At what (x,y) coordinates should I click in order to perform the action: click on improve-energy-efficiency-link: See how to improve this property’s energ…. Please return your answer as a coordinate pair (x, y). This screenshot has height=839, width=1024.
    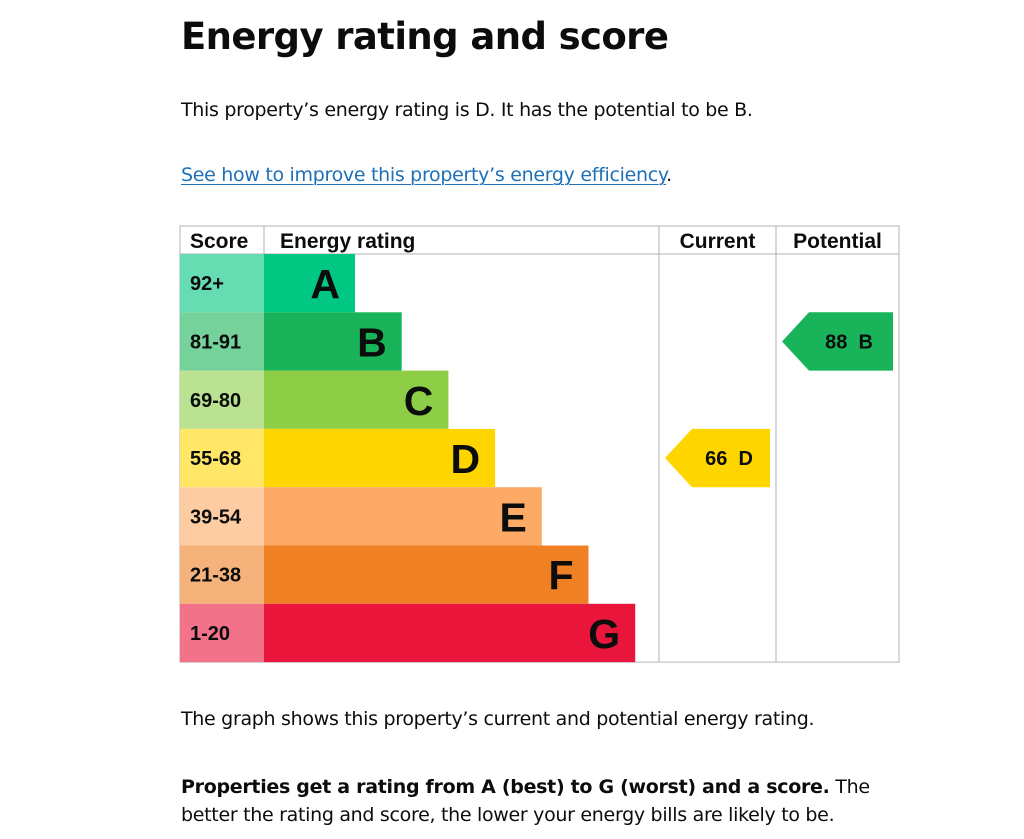
    Looking at the image, I should click on (424, 175).